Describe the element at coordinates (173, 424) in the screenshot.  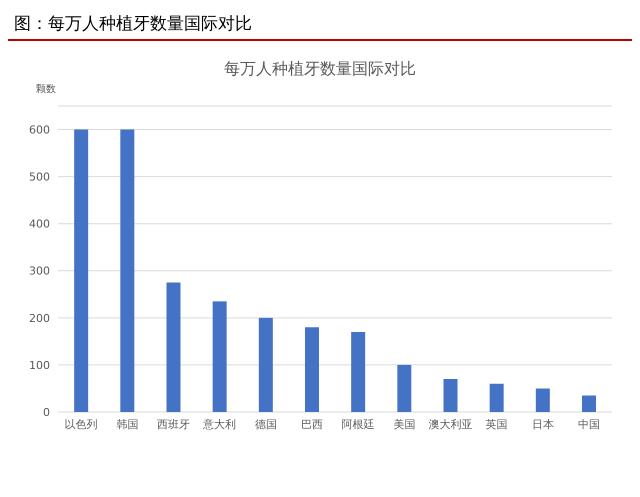
I see `x-tick-label: 西班牙` at that location.